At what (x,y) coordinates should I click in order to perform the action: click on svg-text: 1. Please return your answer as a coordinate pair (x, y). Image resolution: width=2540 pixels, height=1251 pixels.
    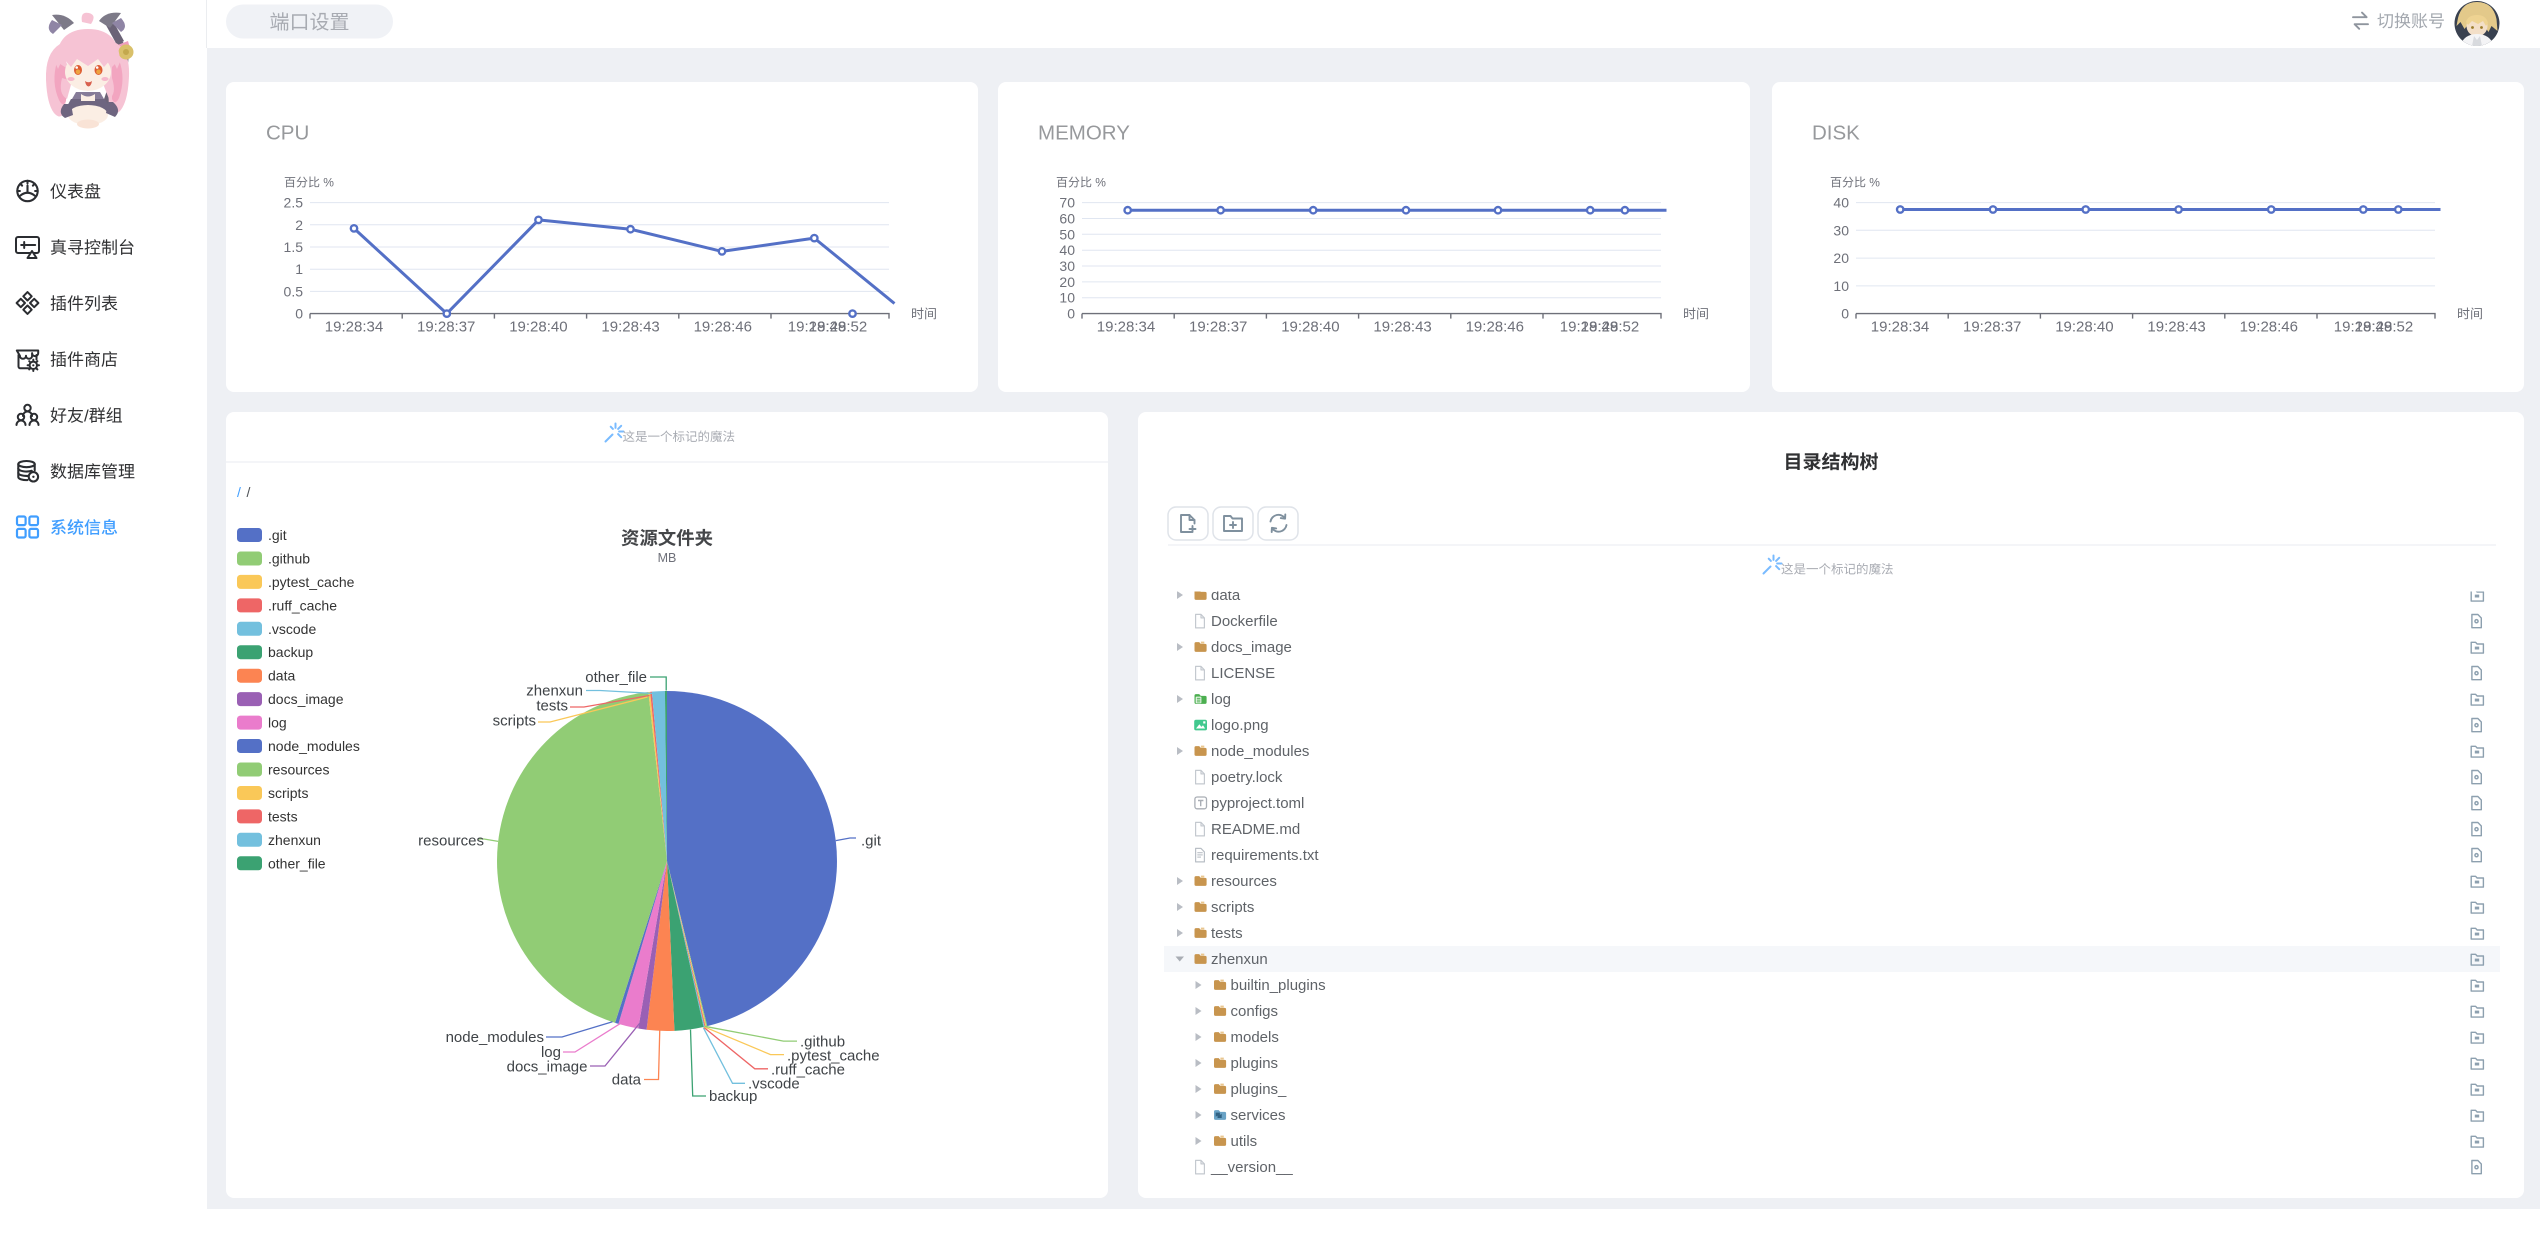
    Looking at the image, I should click on (299, 269).